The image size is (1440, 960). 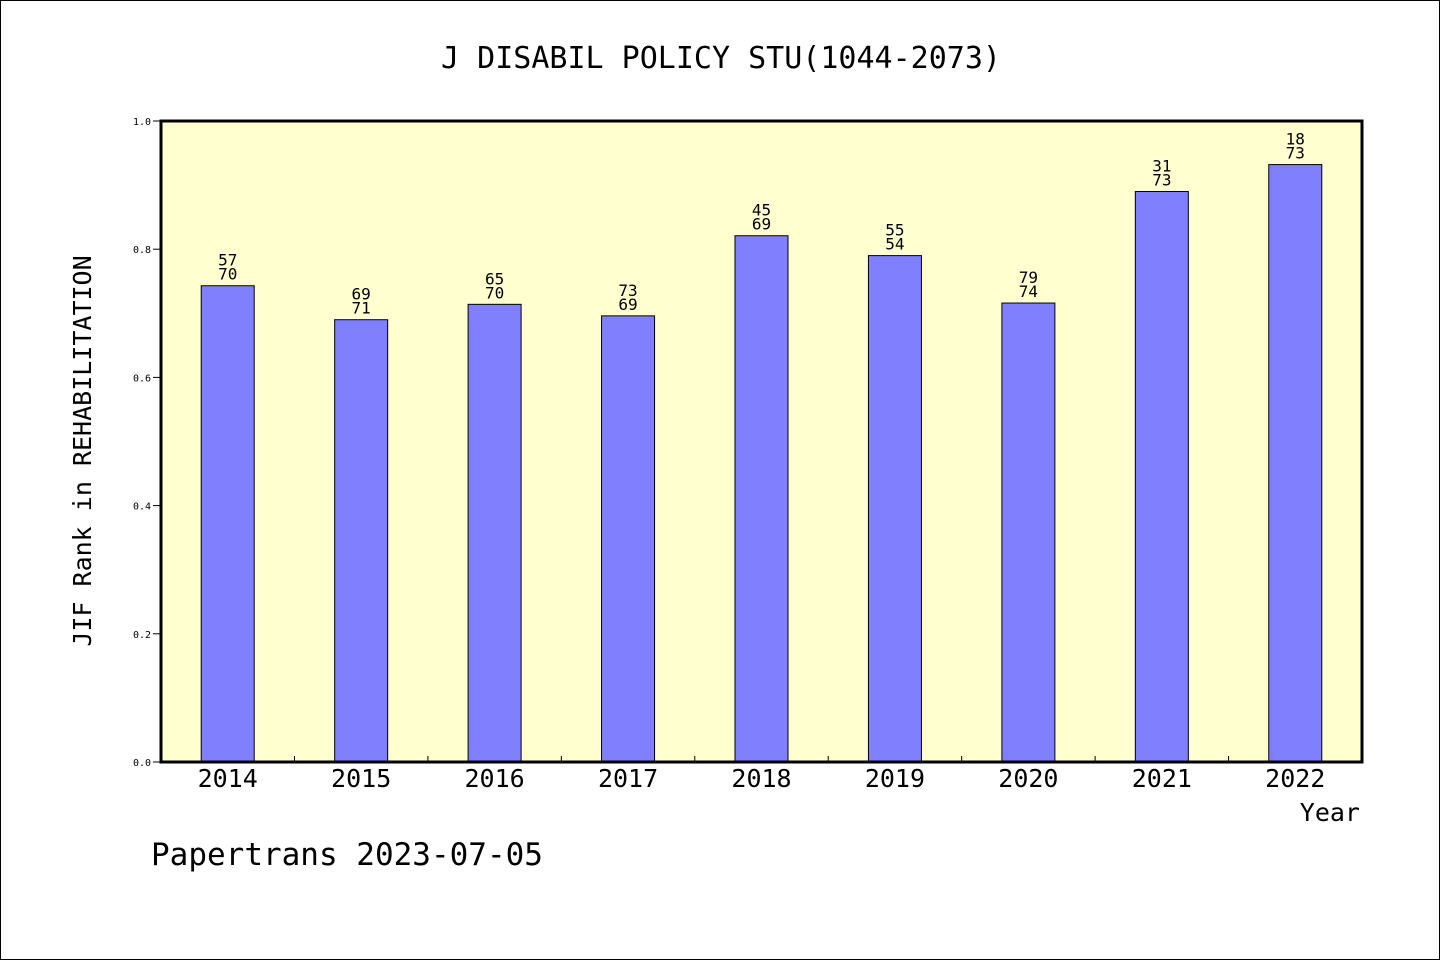 I want to click on x-tick-label: 2018, so click(x=761, y=778).